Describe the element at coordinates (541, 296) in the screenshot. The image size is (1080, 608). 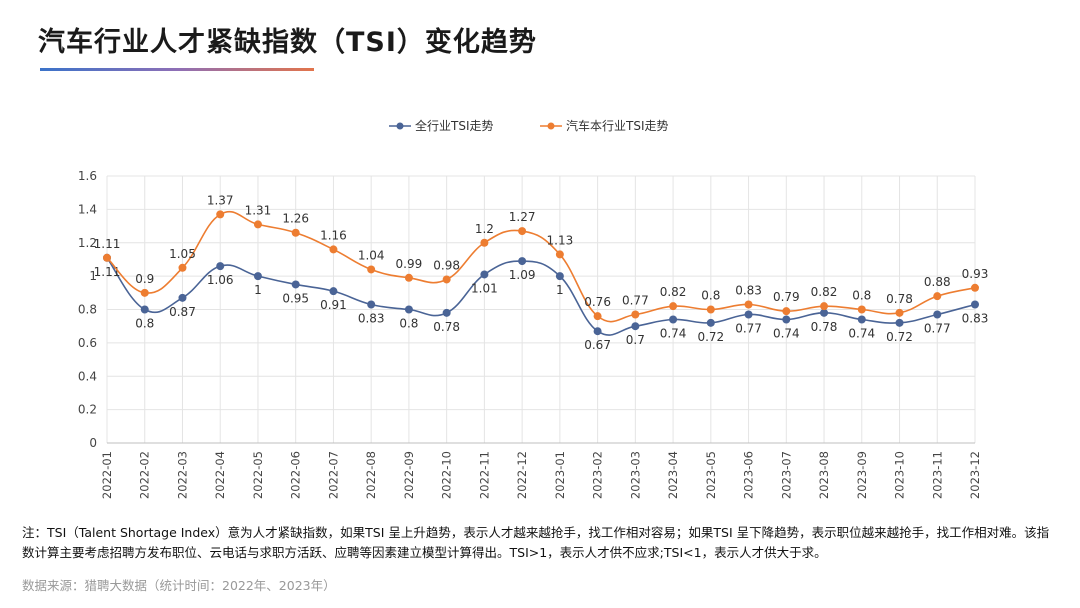
I see `series-line-all-industry` at that location.